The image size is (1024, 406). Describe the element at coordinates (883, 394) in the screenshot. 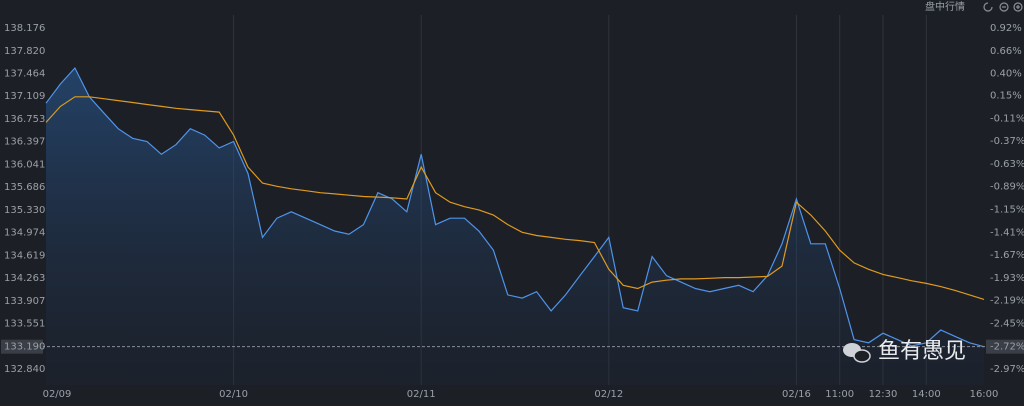

I see `x-tick-label: 12:30` at that location.